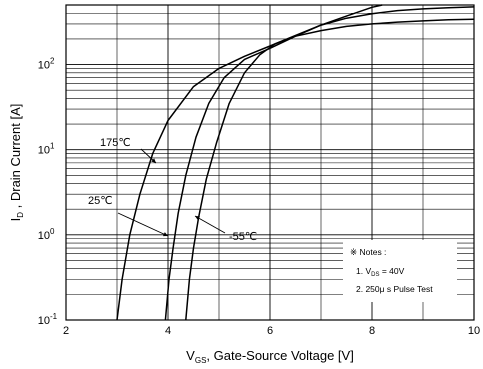 The height and width of the screenshot is (369, 483). Describe the element at coordinates (54, 316) in the screenshot. I see `y-tick-exponent: -1` at that location.